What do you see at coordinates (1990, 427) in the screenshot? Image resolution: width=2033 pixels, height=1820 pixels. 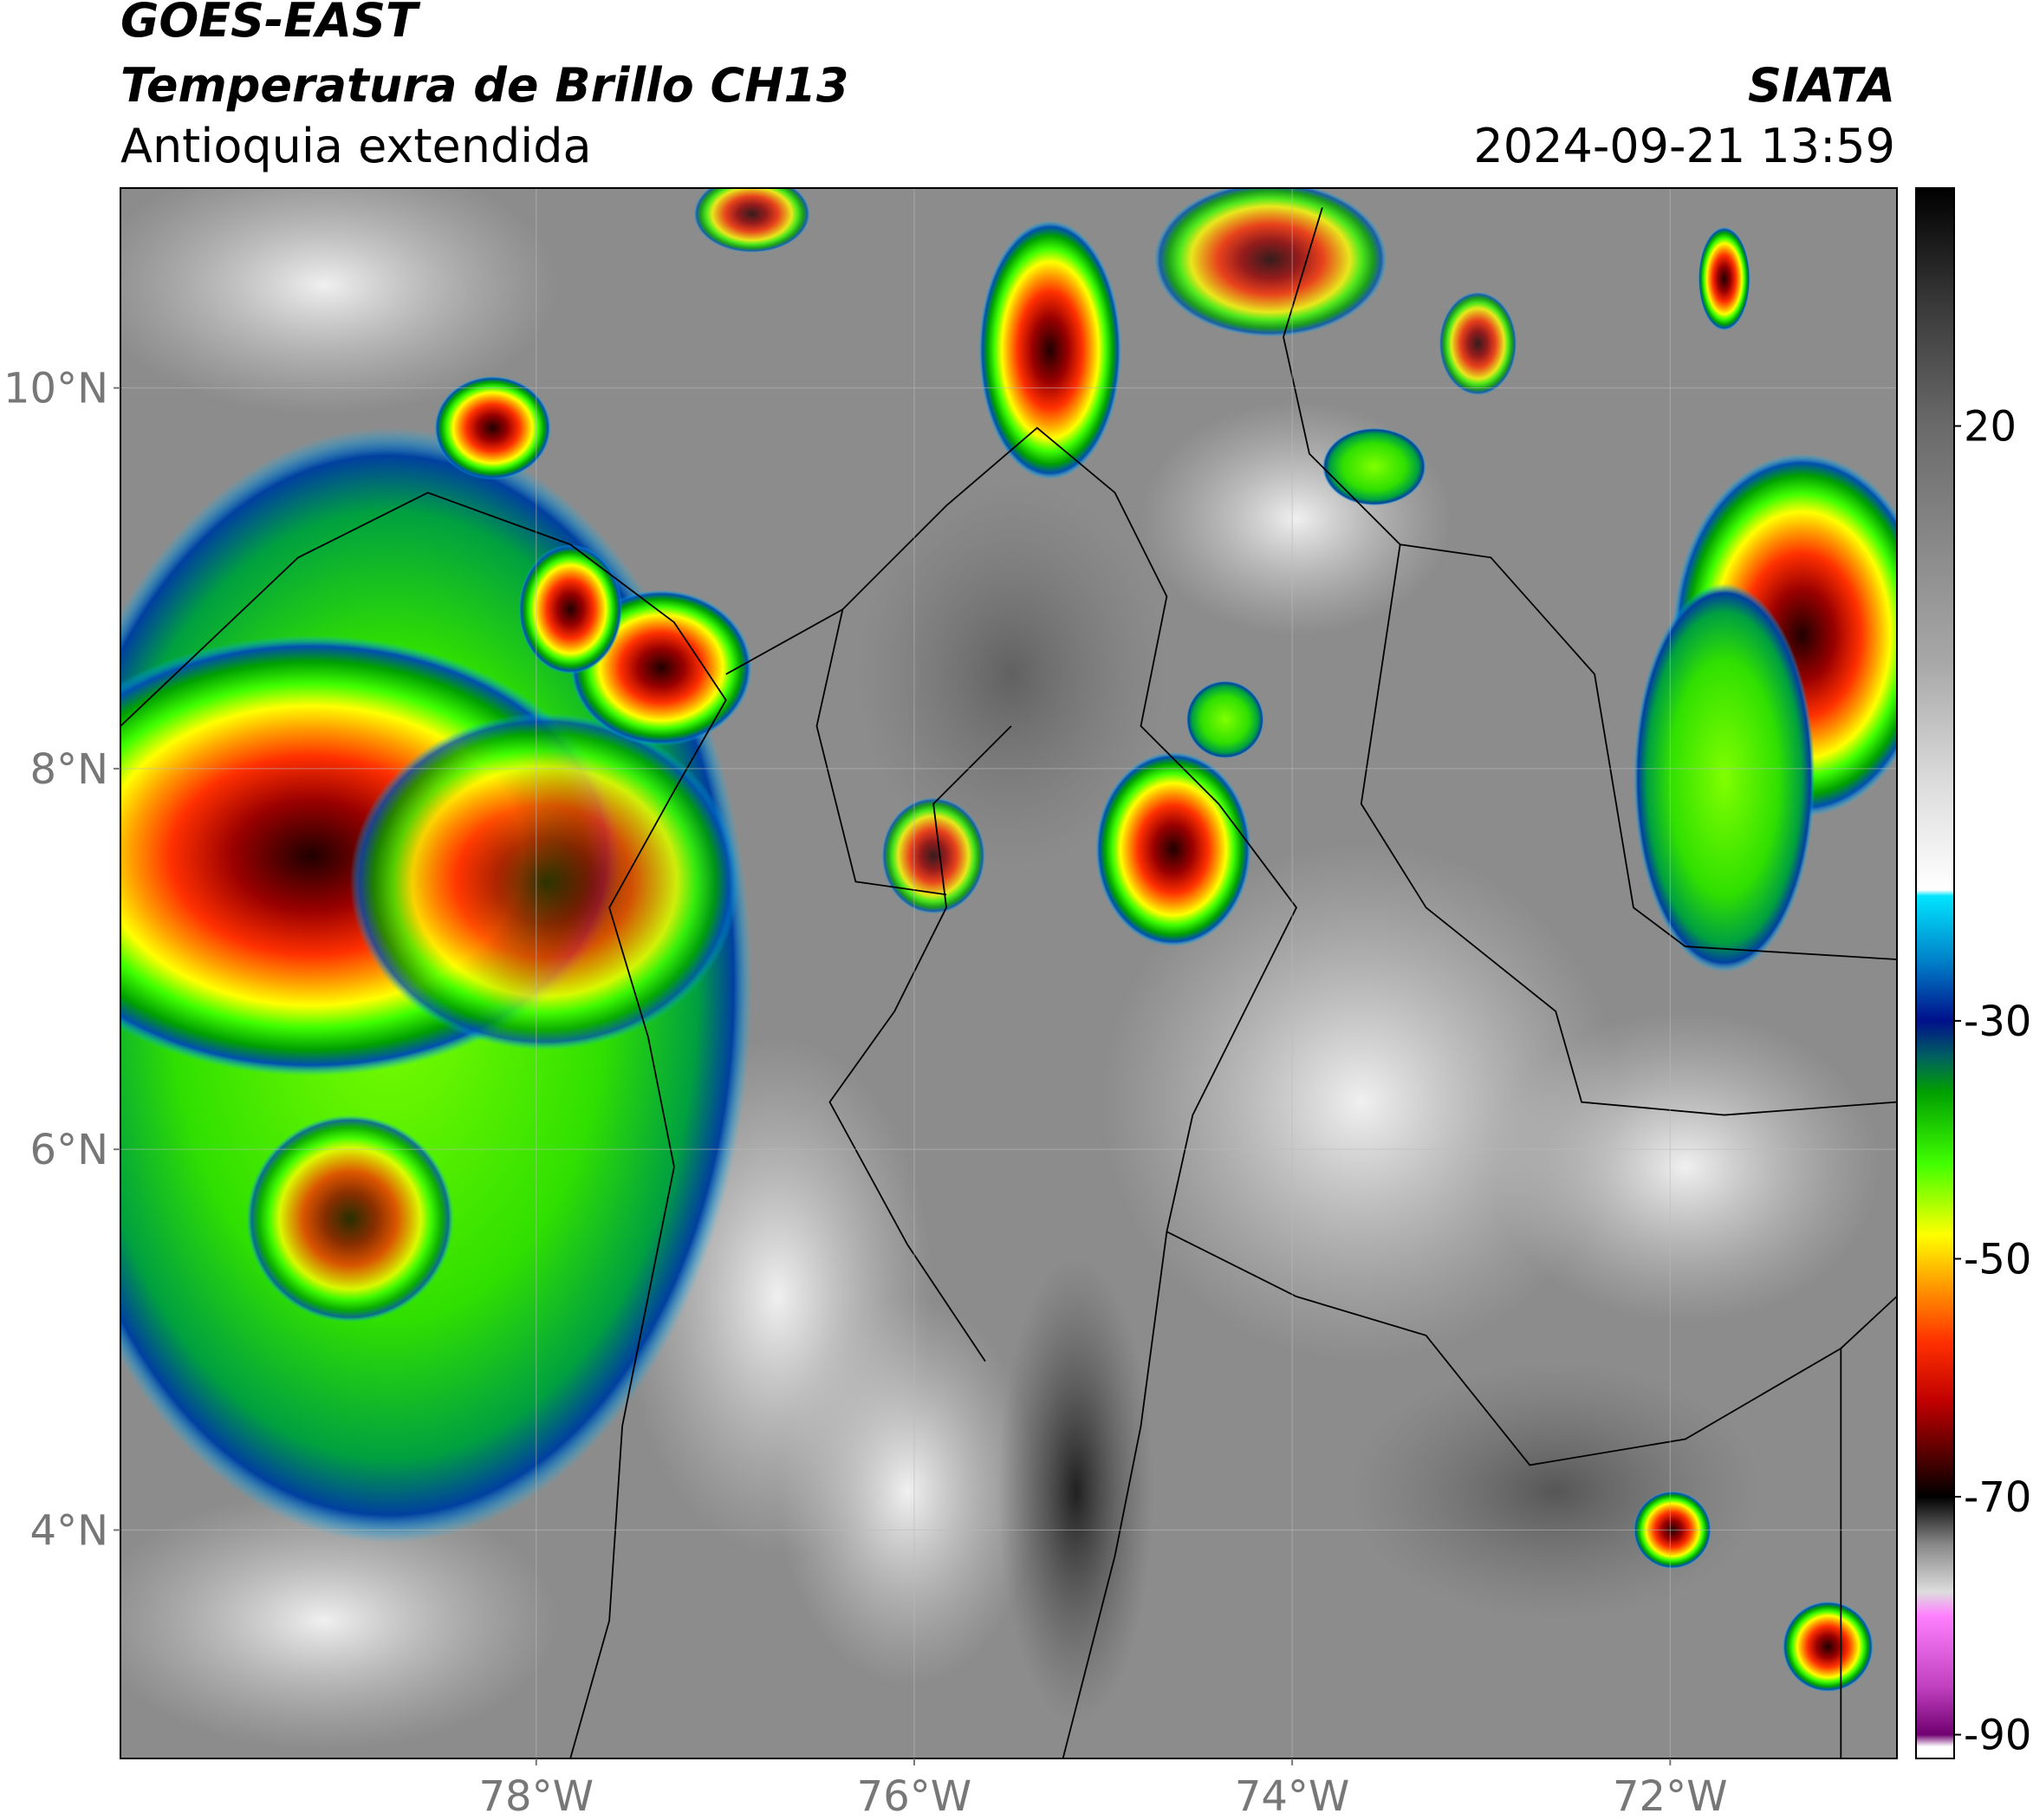 I see `colorbar-tick-label: 20` at bounding box center [1990, 427].